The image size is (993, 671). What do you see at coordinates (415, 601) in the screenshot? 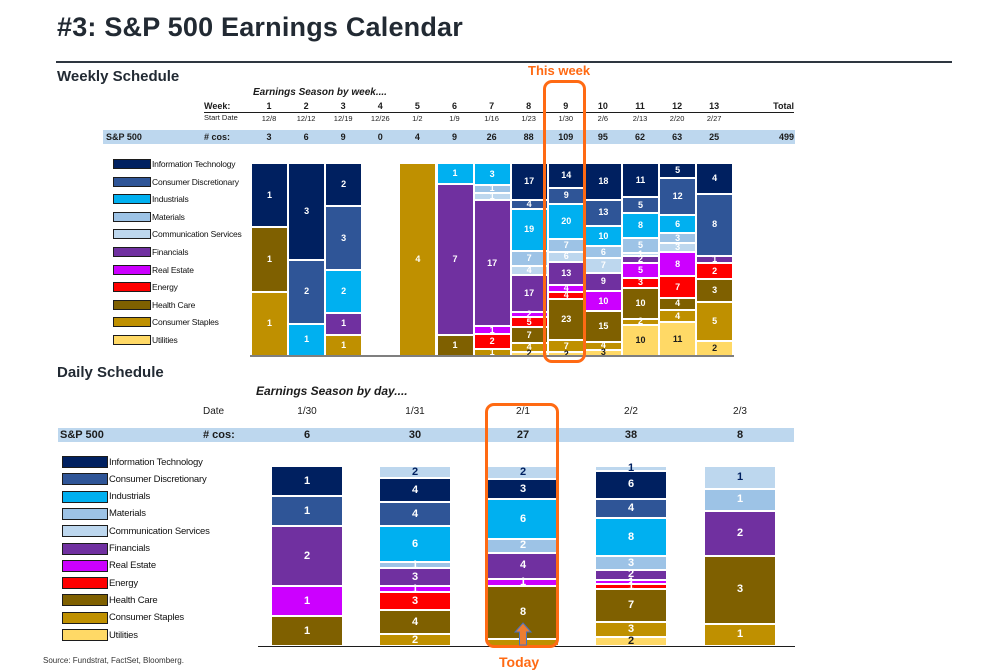
I see `daily-bar-segment-en: 3` at bounding box center [415, 601].